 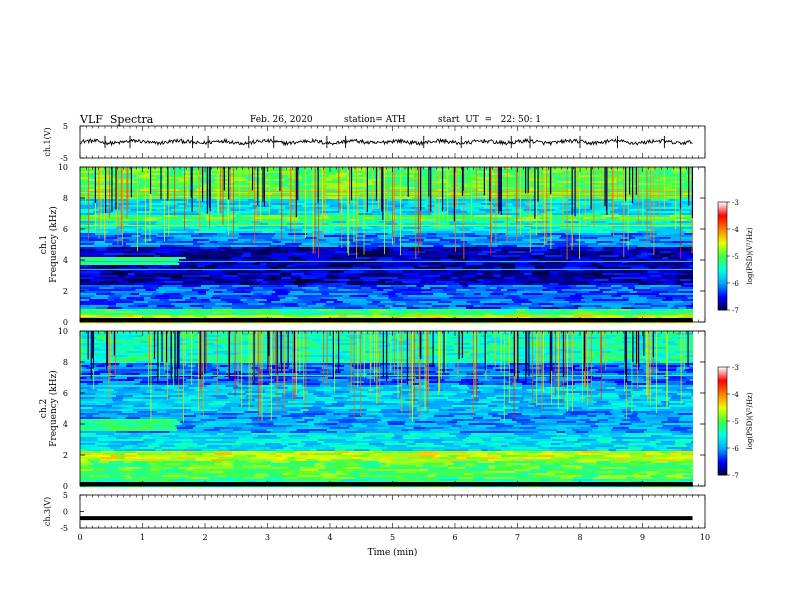 I want to click on ch1-spectrogram-colorbar-tick-label: -4, so click(x=735, y=230).